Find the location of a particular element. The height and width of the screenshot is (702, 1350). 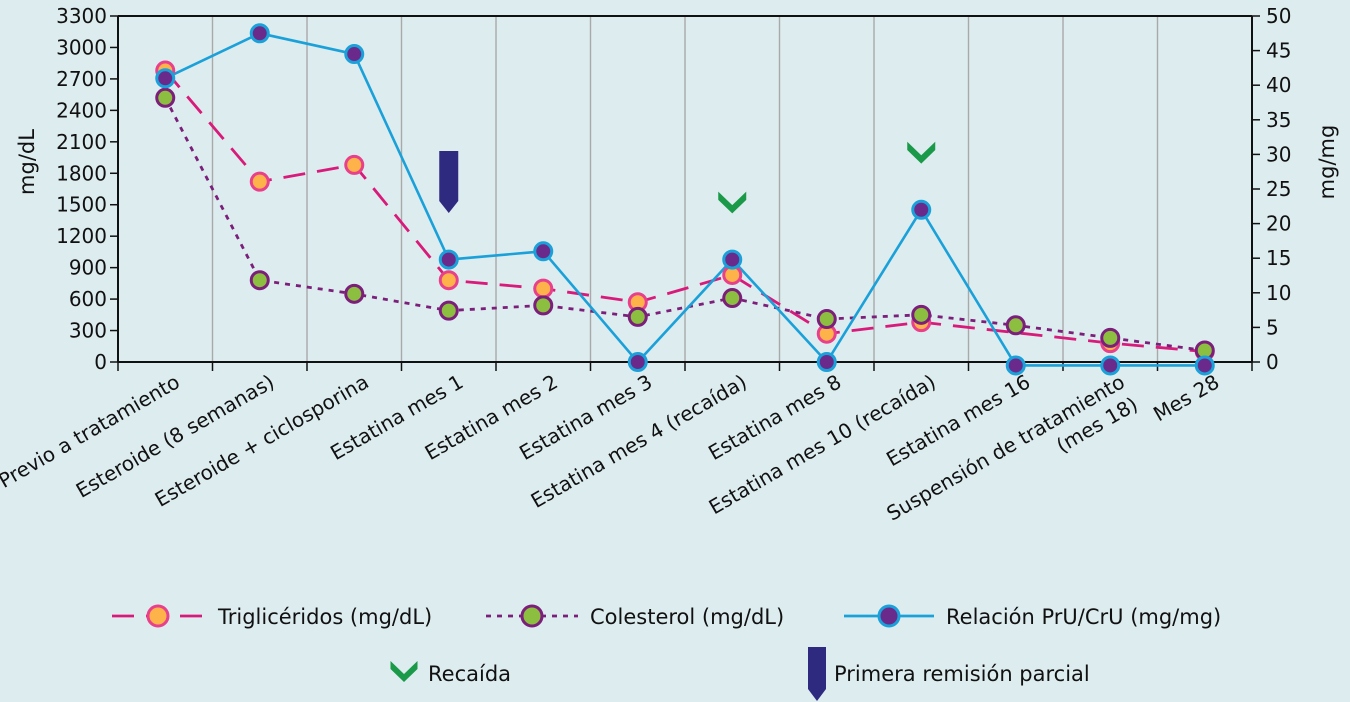

y2-axis-title: mg/mg is located at coordinates (1327, 162).